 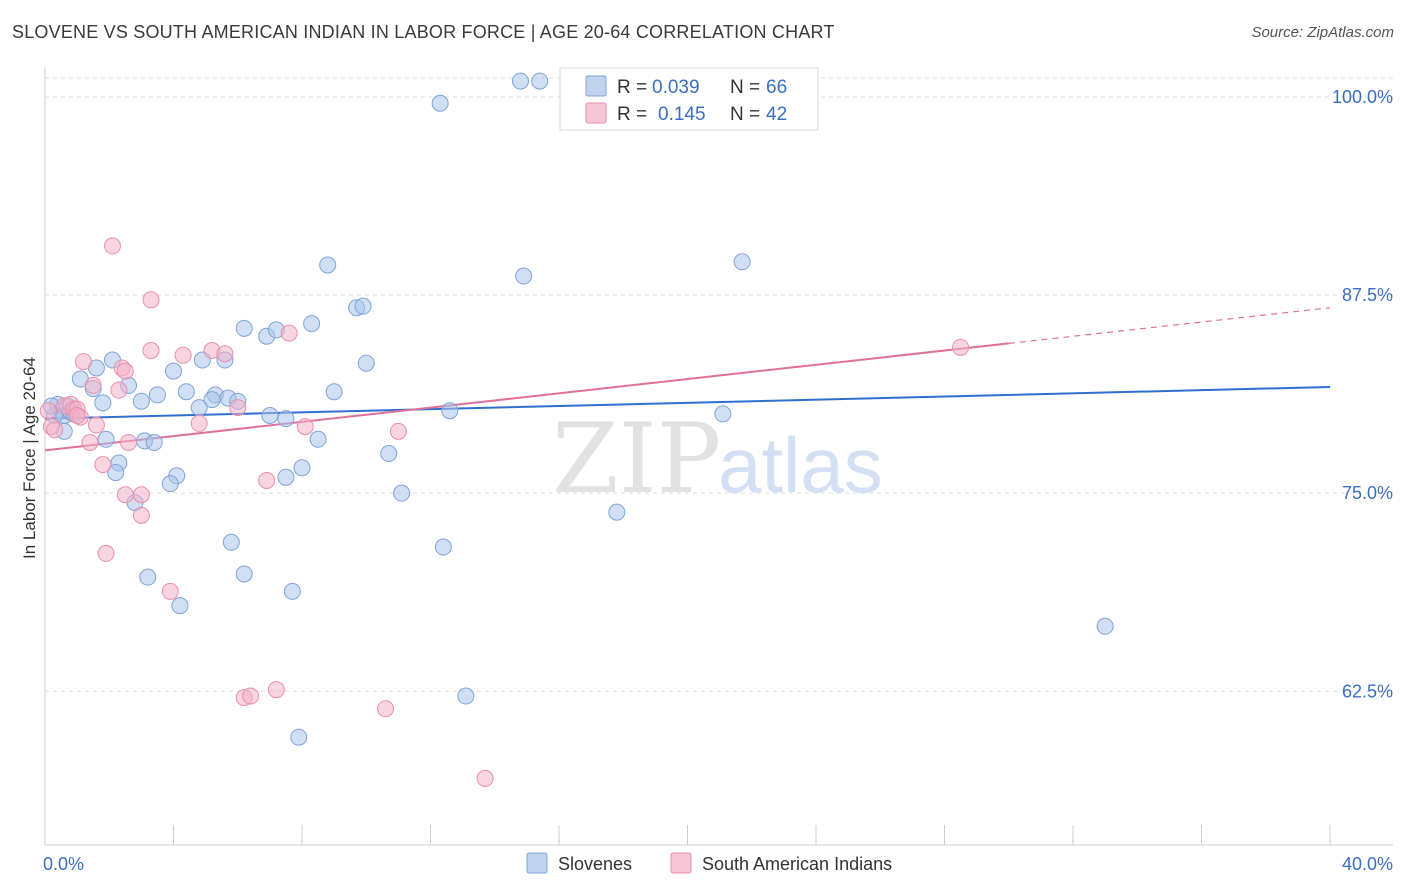 I want to click on legend-n-label-south-american-indians: N =, so click(x=745, y=114).